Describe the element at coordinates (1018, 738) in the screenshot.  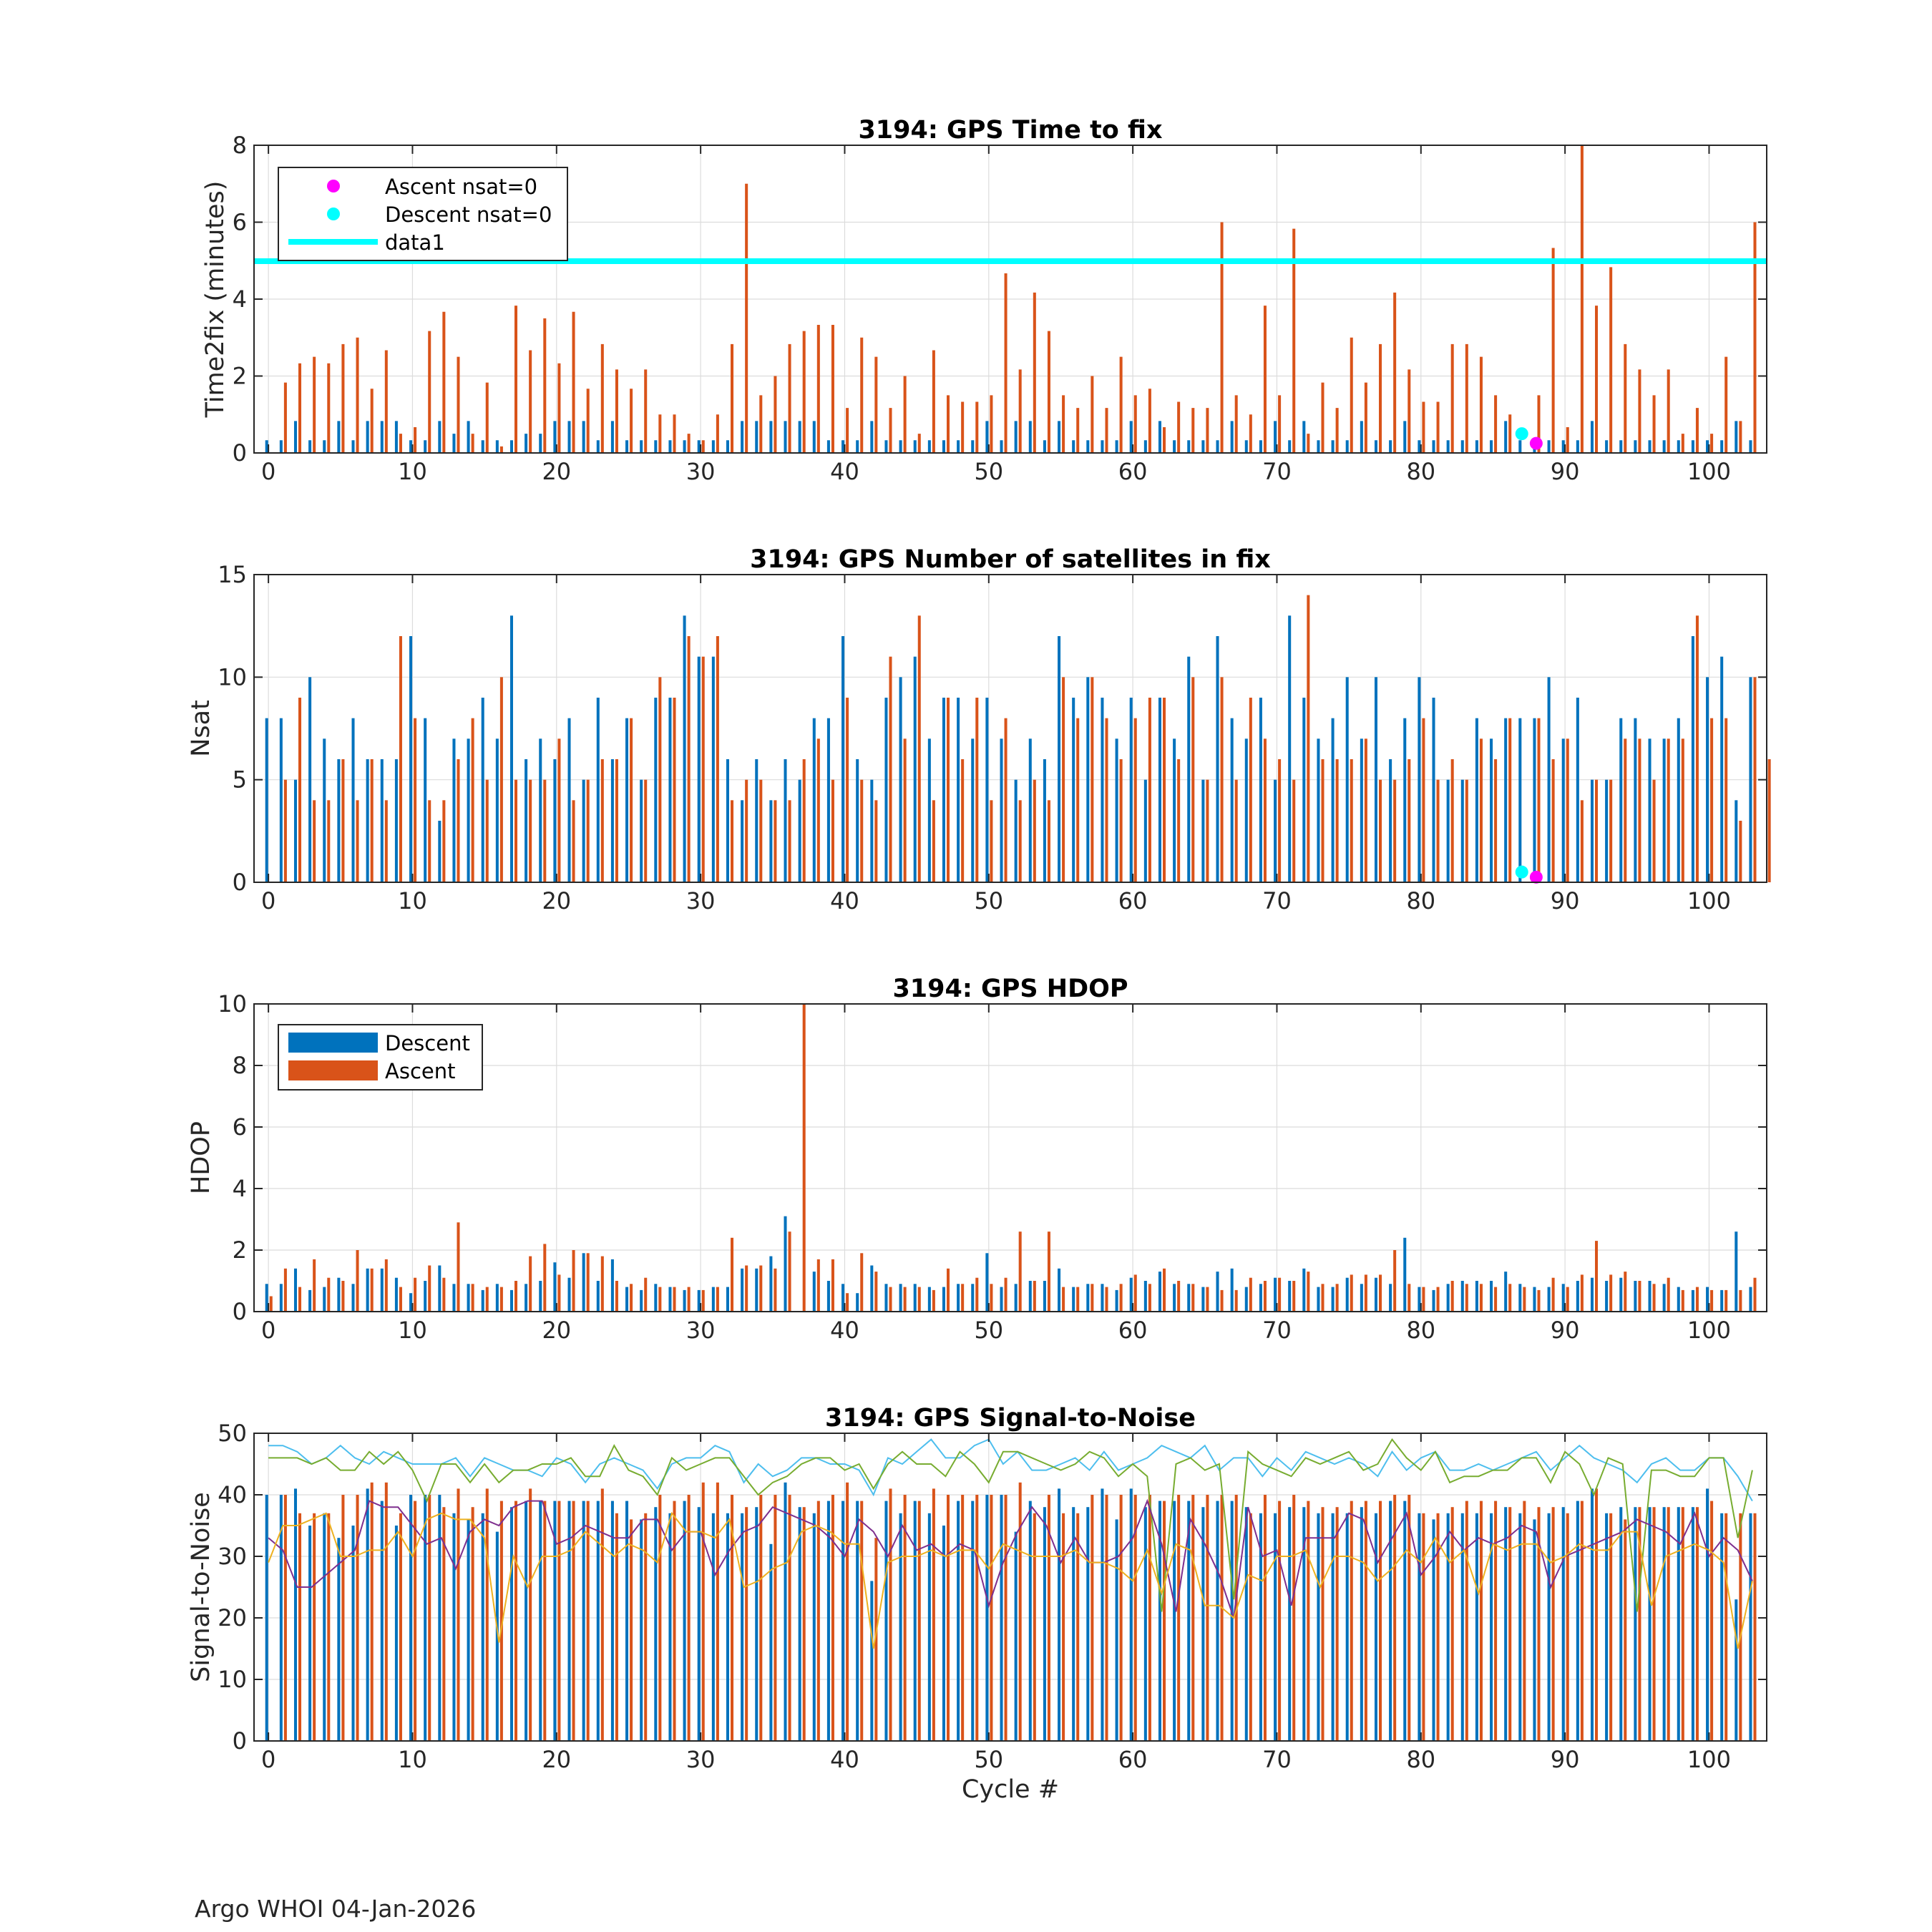
I see `bars-nsat` at that location.